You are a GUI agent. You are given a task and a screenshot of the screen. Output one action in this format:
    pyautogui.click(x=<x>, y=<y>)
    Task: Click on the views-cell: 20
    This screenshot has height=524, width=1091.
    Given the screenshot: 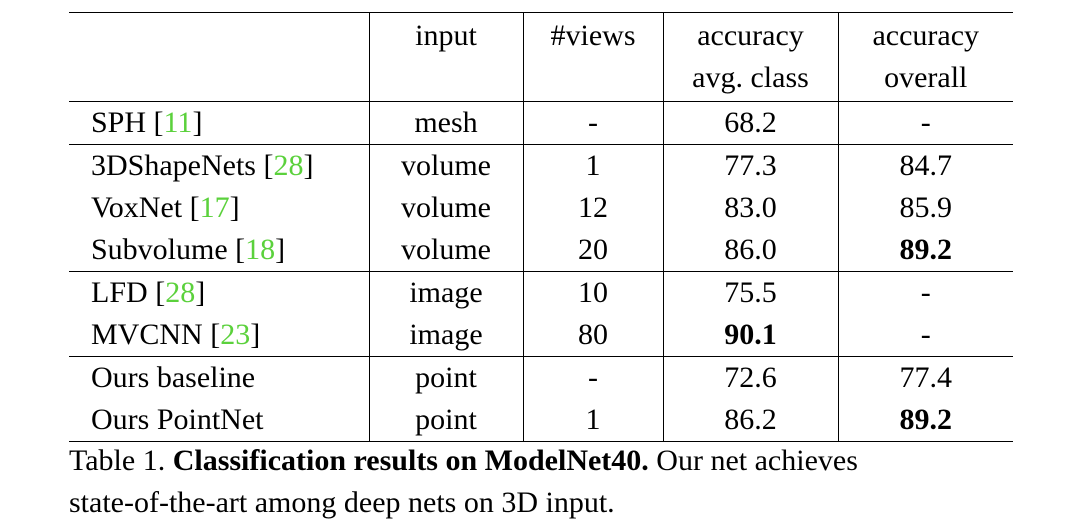 What is the action you would take?
    pyautogui.click(x=592, y=250)
    